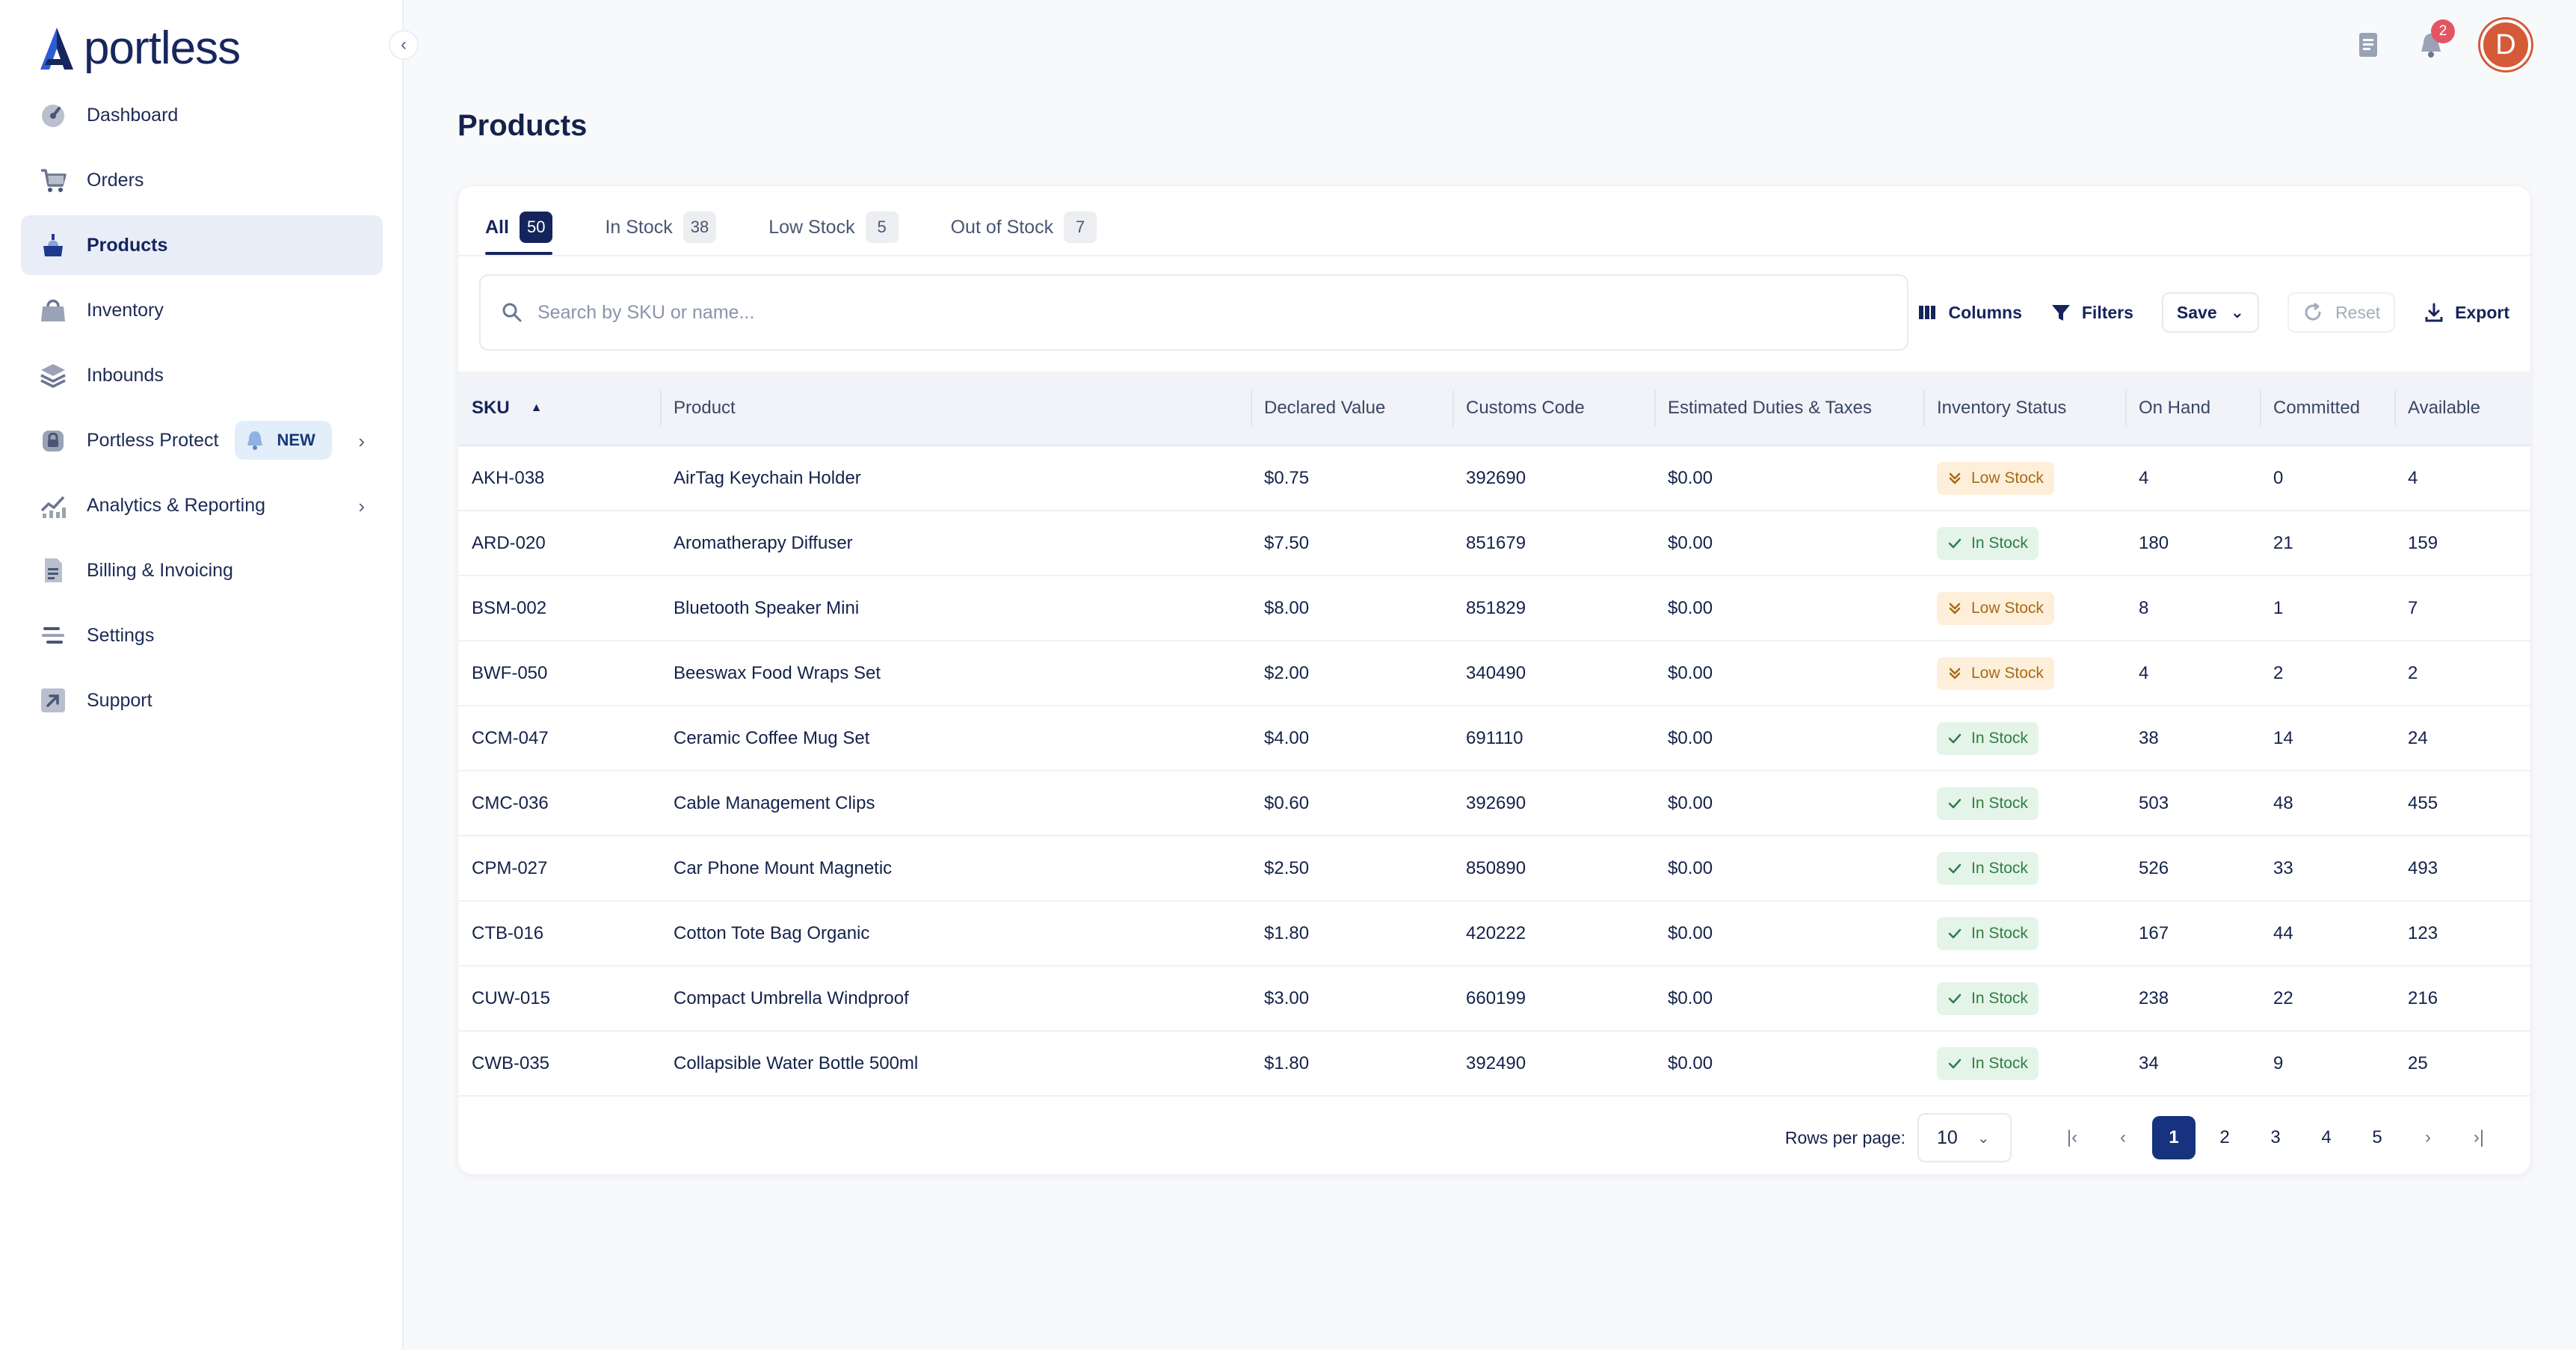  Describe the element at coordinates (2283, 802) in the screenshot. I see `committed-cell: 48` at that location.